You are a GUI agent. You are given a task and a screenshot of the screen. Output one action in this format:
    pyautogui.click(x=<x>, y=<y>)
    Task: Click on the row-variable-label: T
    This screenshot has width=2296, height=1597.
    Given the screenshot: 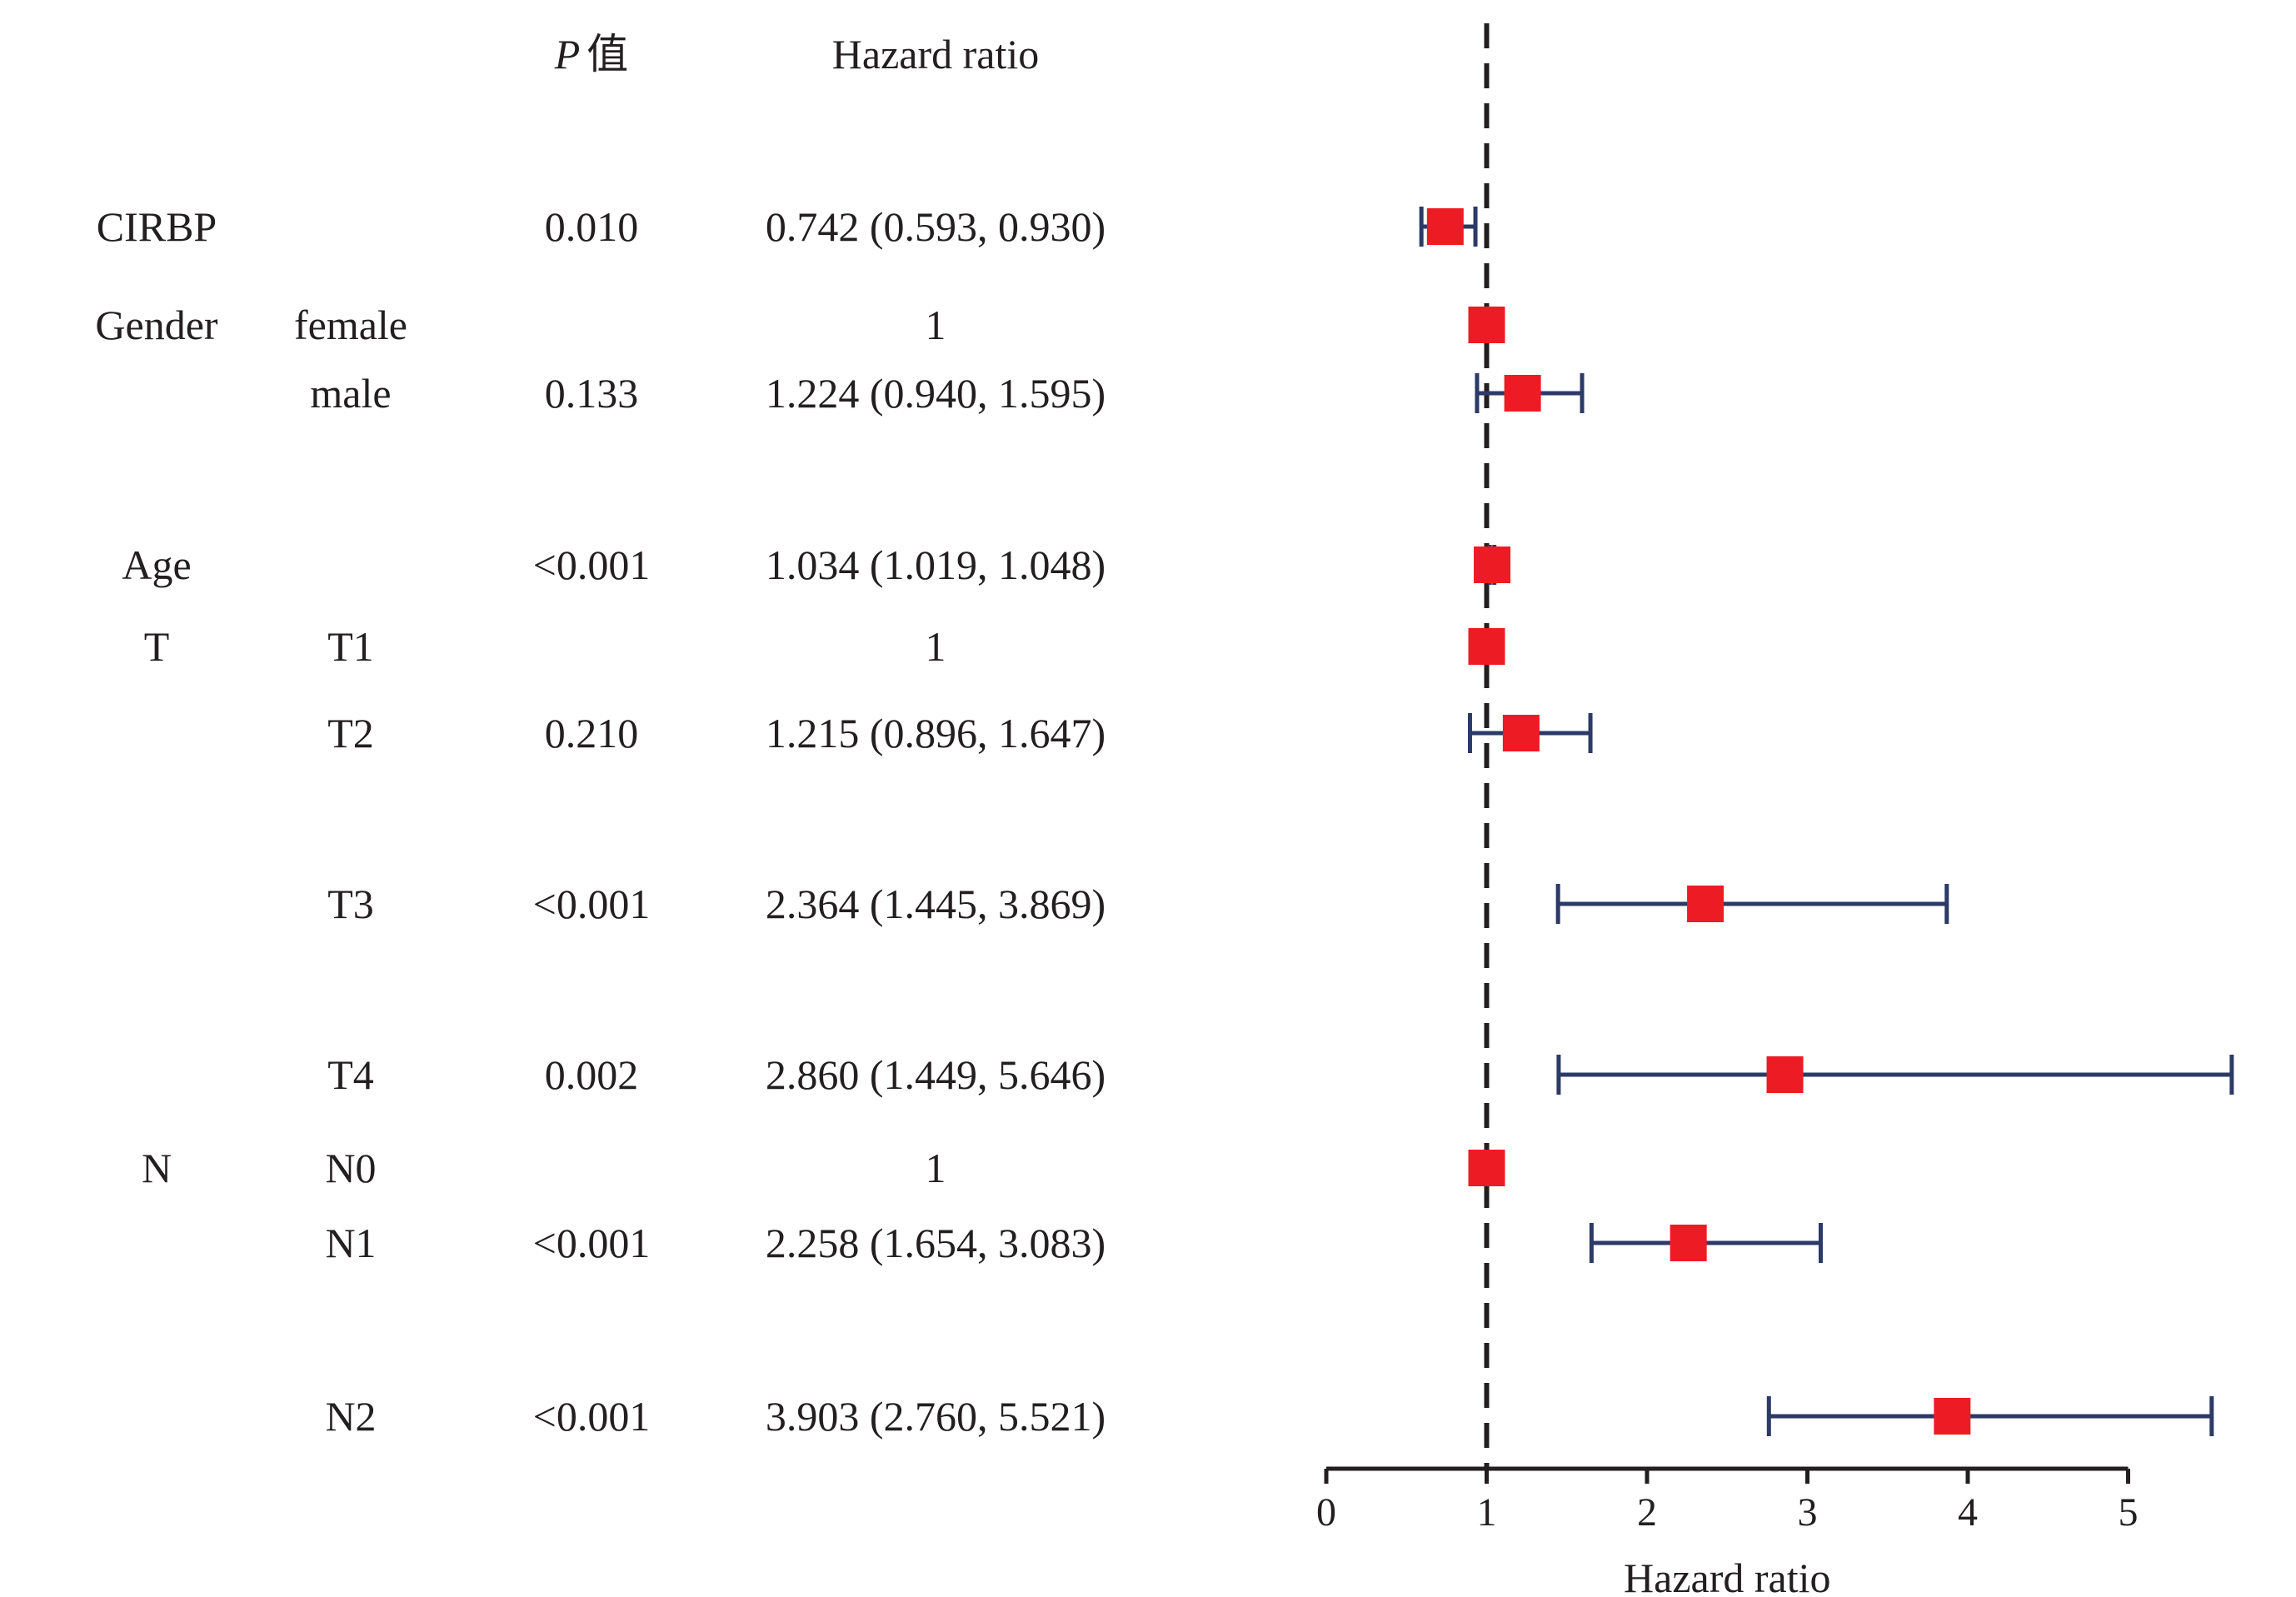 What is the action you would take?
    pyautogui.click(x=157, y=646)
    